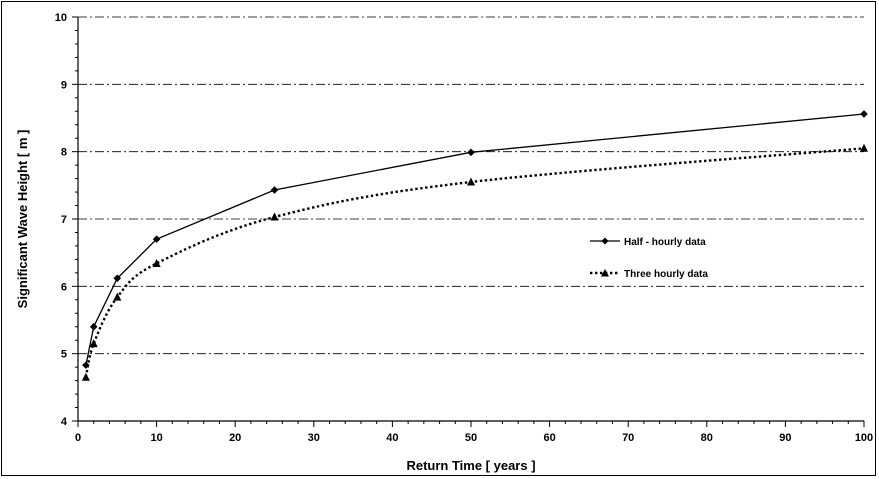 Image resolution: width=879 pixels, height=479 pixels. Describe the element at coordinates (471, 438) in the screenshot. I see `x-tick-label: 50` at that location.